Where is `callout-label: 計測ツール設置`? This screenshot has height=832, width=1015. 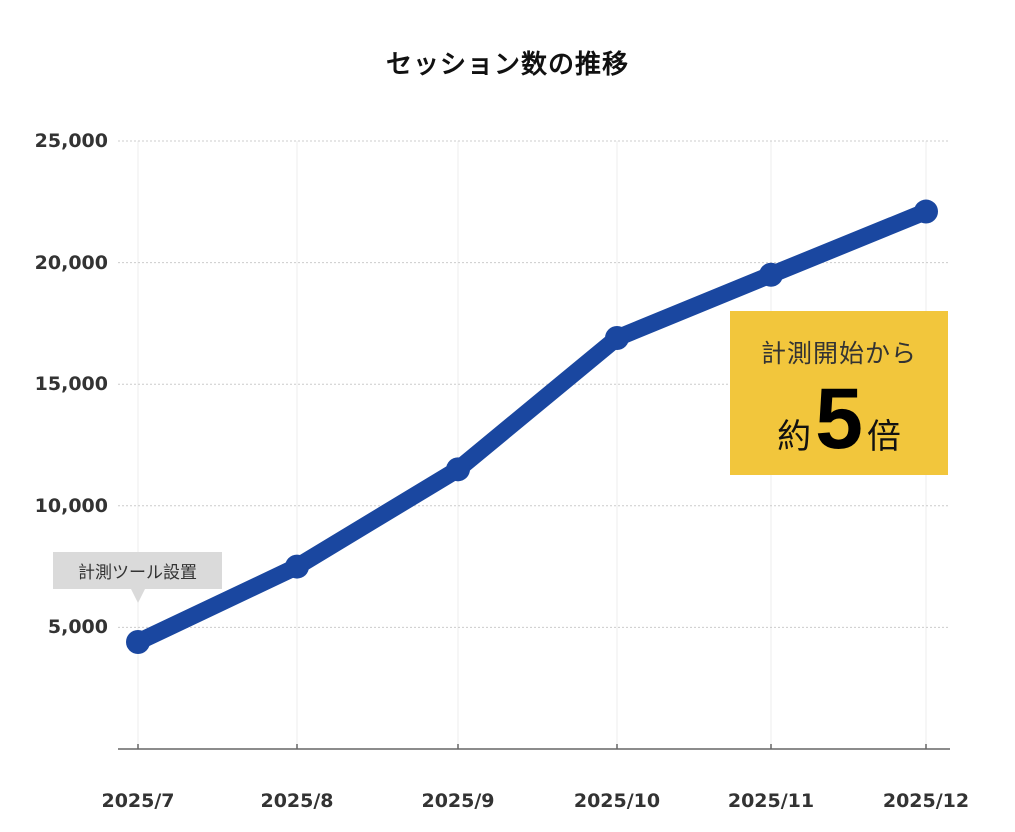 callout-label: 計測ツール設置 is located at coordinates (137, 573).